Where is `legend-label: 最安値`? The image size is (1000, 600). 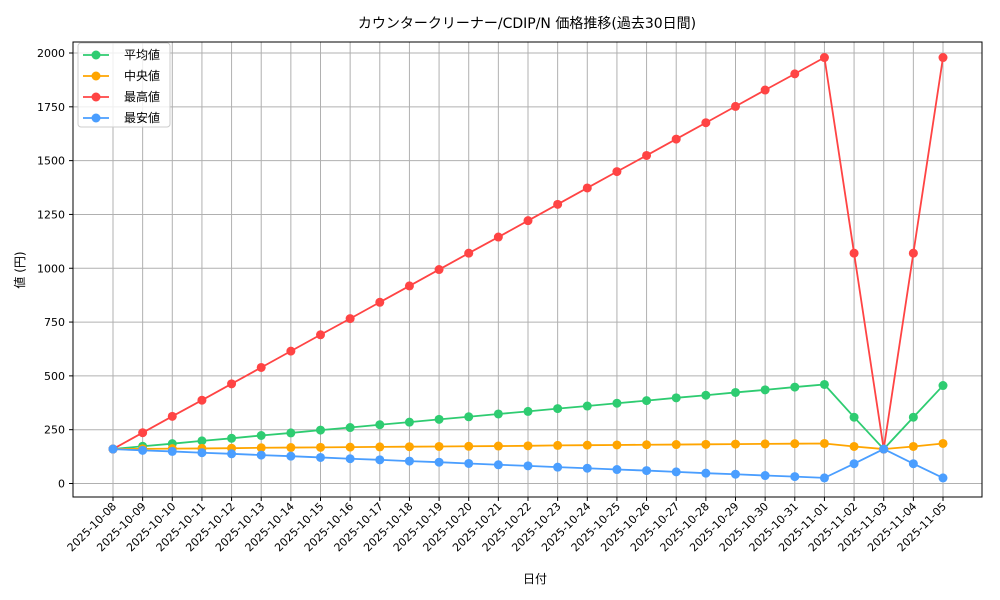
legend-label: 最安値 is located at coordinates (142, 117).